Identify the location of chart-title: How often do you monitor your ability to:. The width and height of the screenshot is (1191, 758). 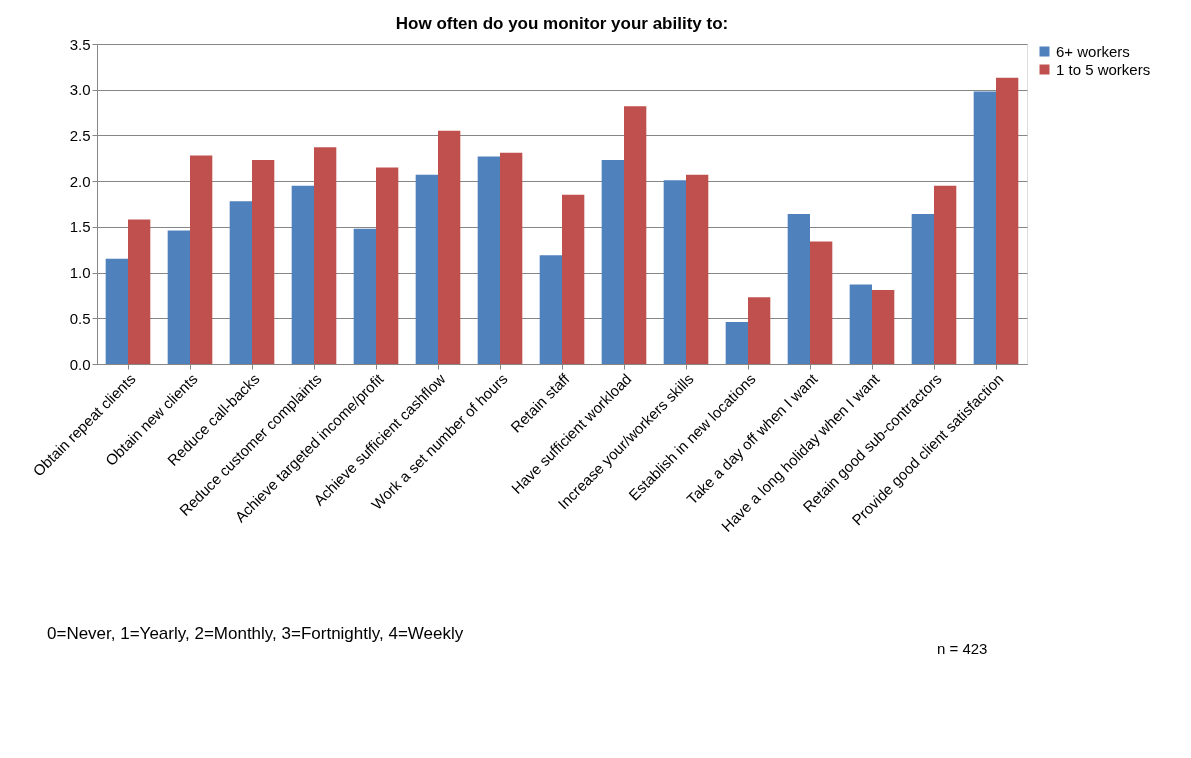
(562, 23).